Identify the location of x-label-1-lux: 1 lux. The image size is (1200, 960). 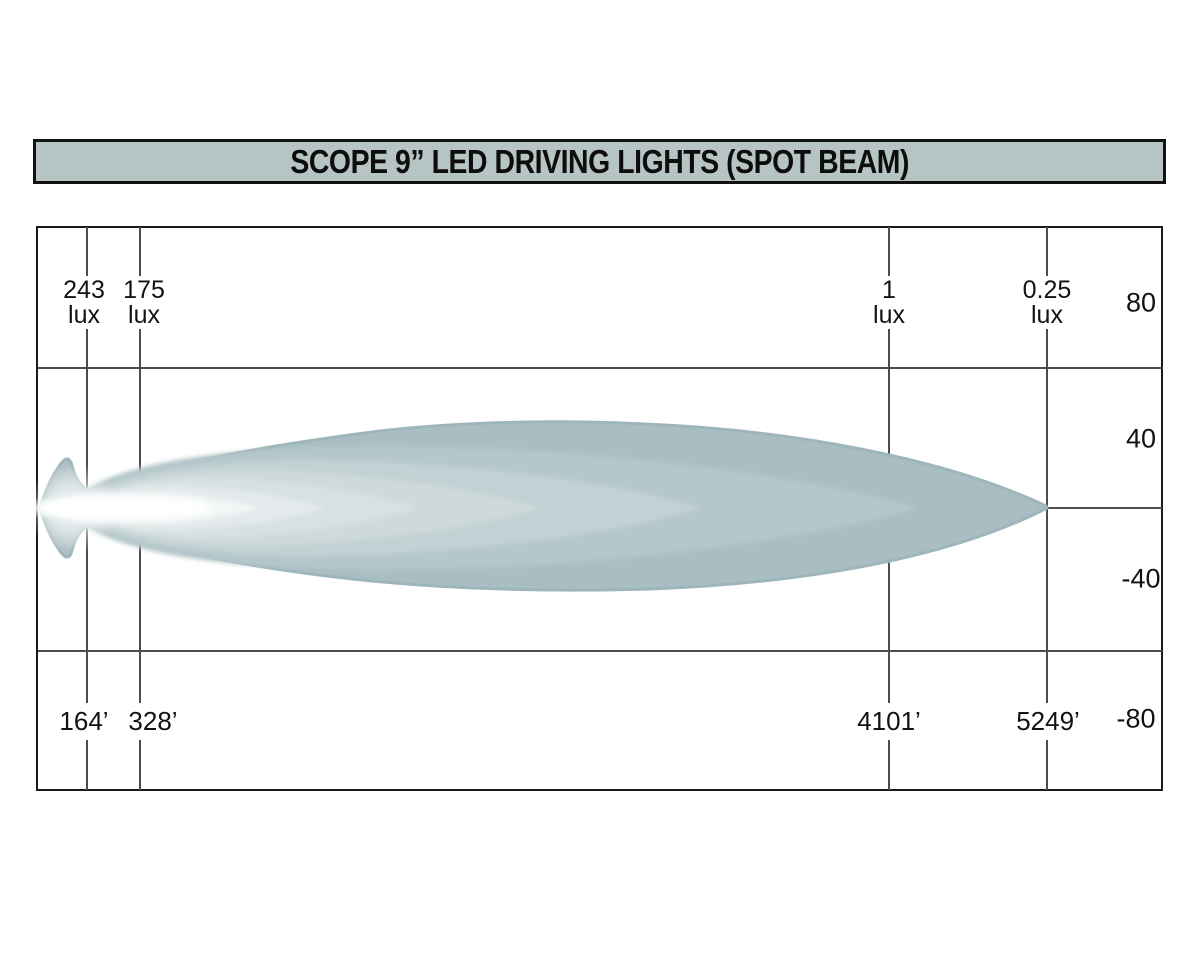
(889, 302).